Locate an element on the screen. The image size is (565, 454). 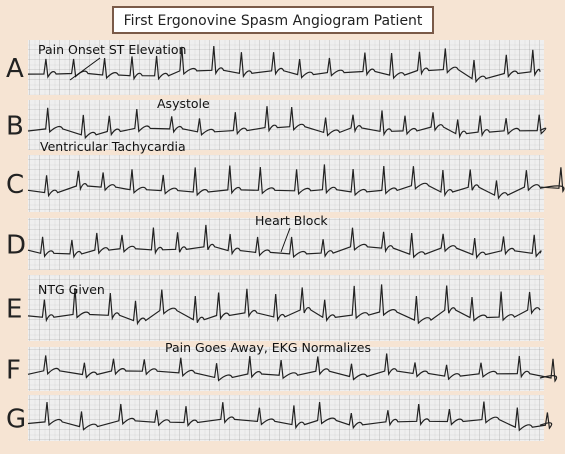
strip-label: C is located at coordinates (15, 185).